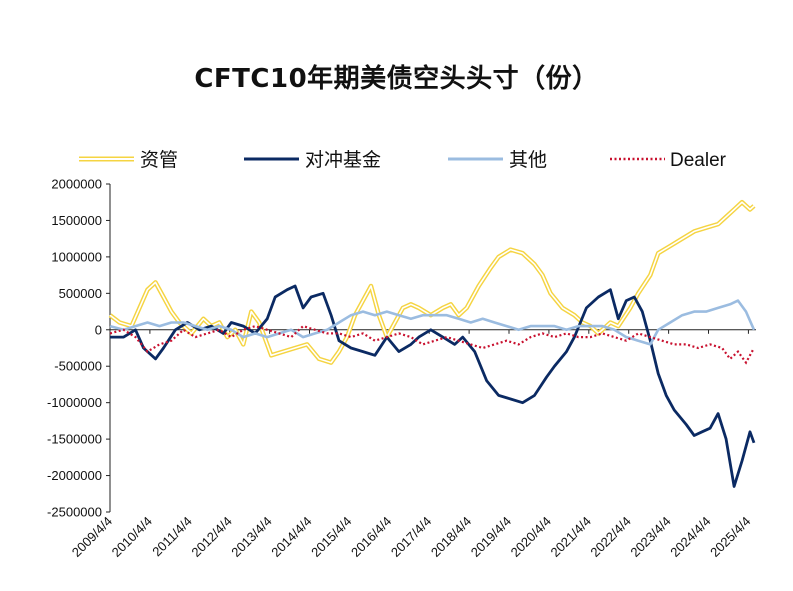  Describe the element at coordinates (74, 439) in the screenshot. I see `y-tick-label: -1500000` at that location.